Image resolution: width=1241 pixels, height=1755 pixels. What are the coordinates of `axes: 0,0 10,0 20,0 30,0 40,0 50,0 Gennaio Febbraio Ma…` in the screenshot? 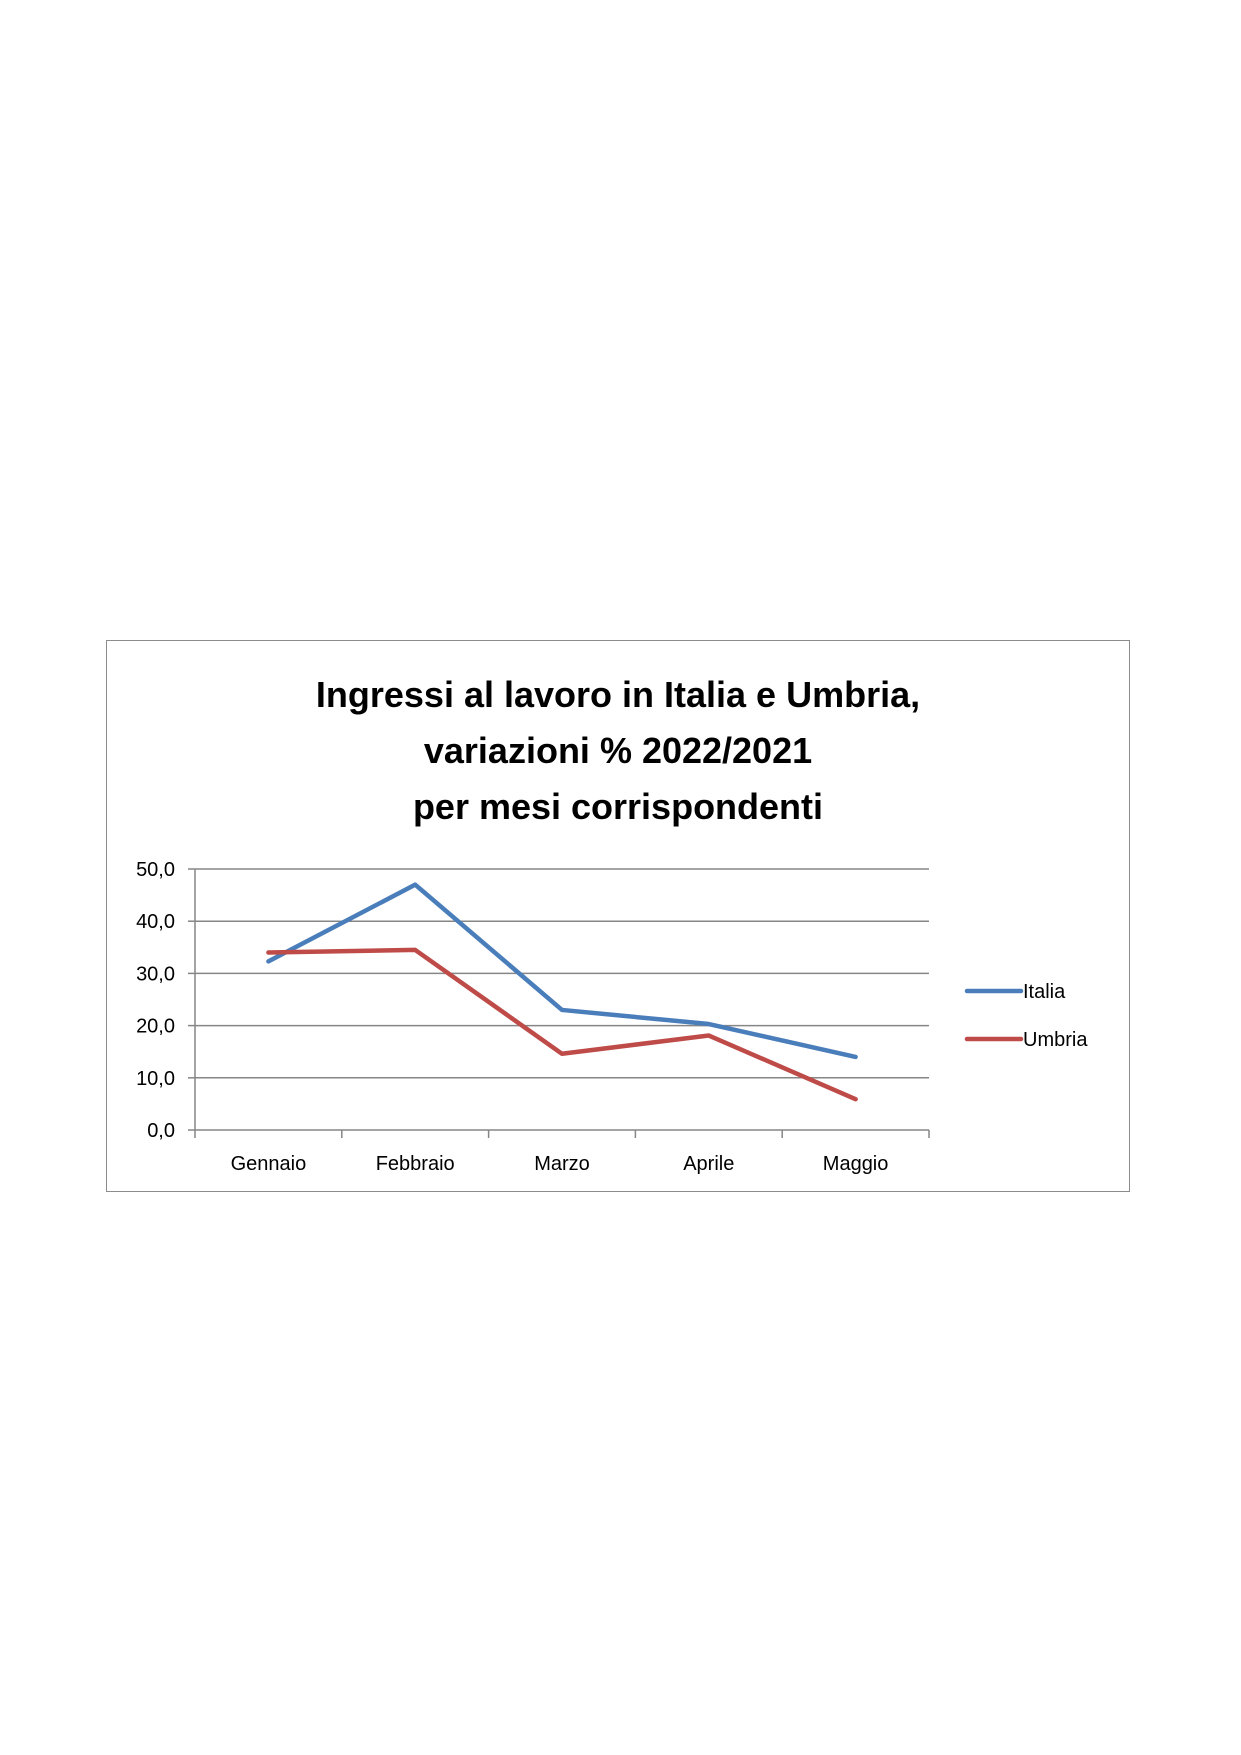 It's located at (533, 1017).